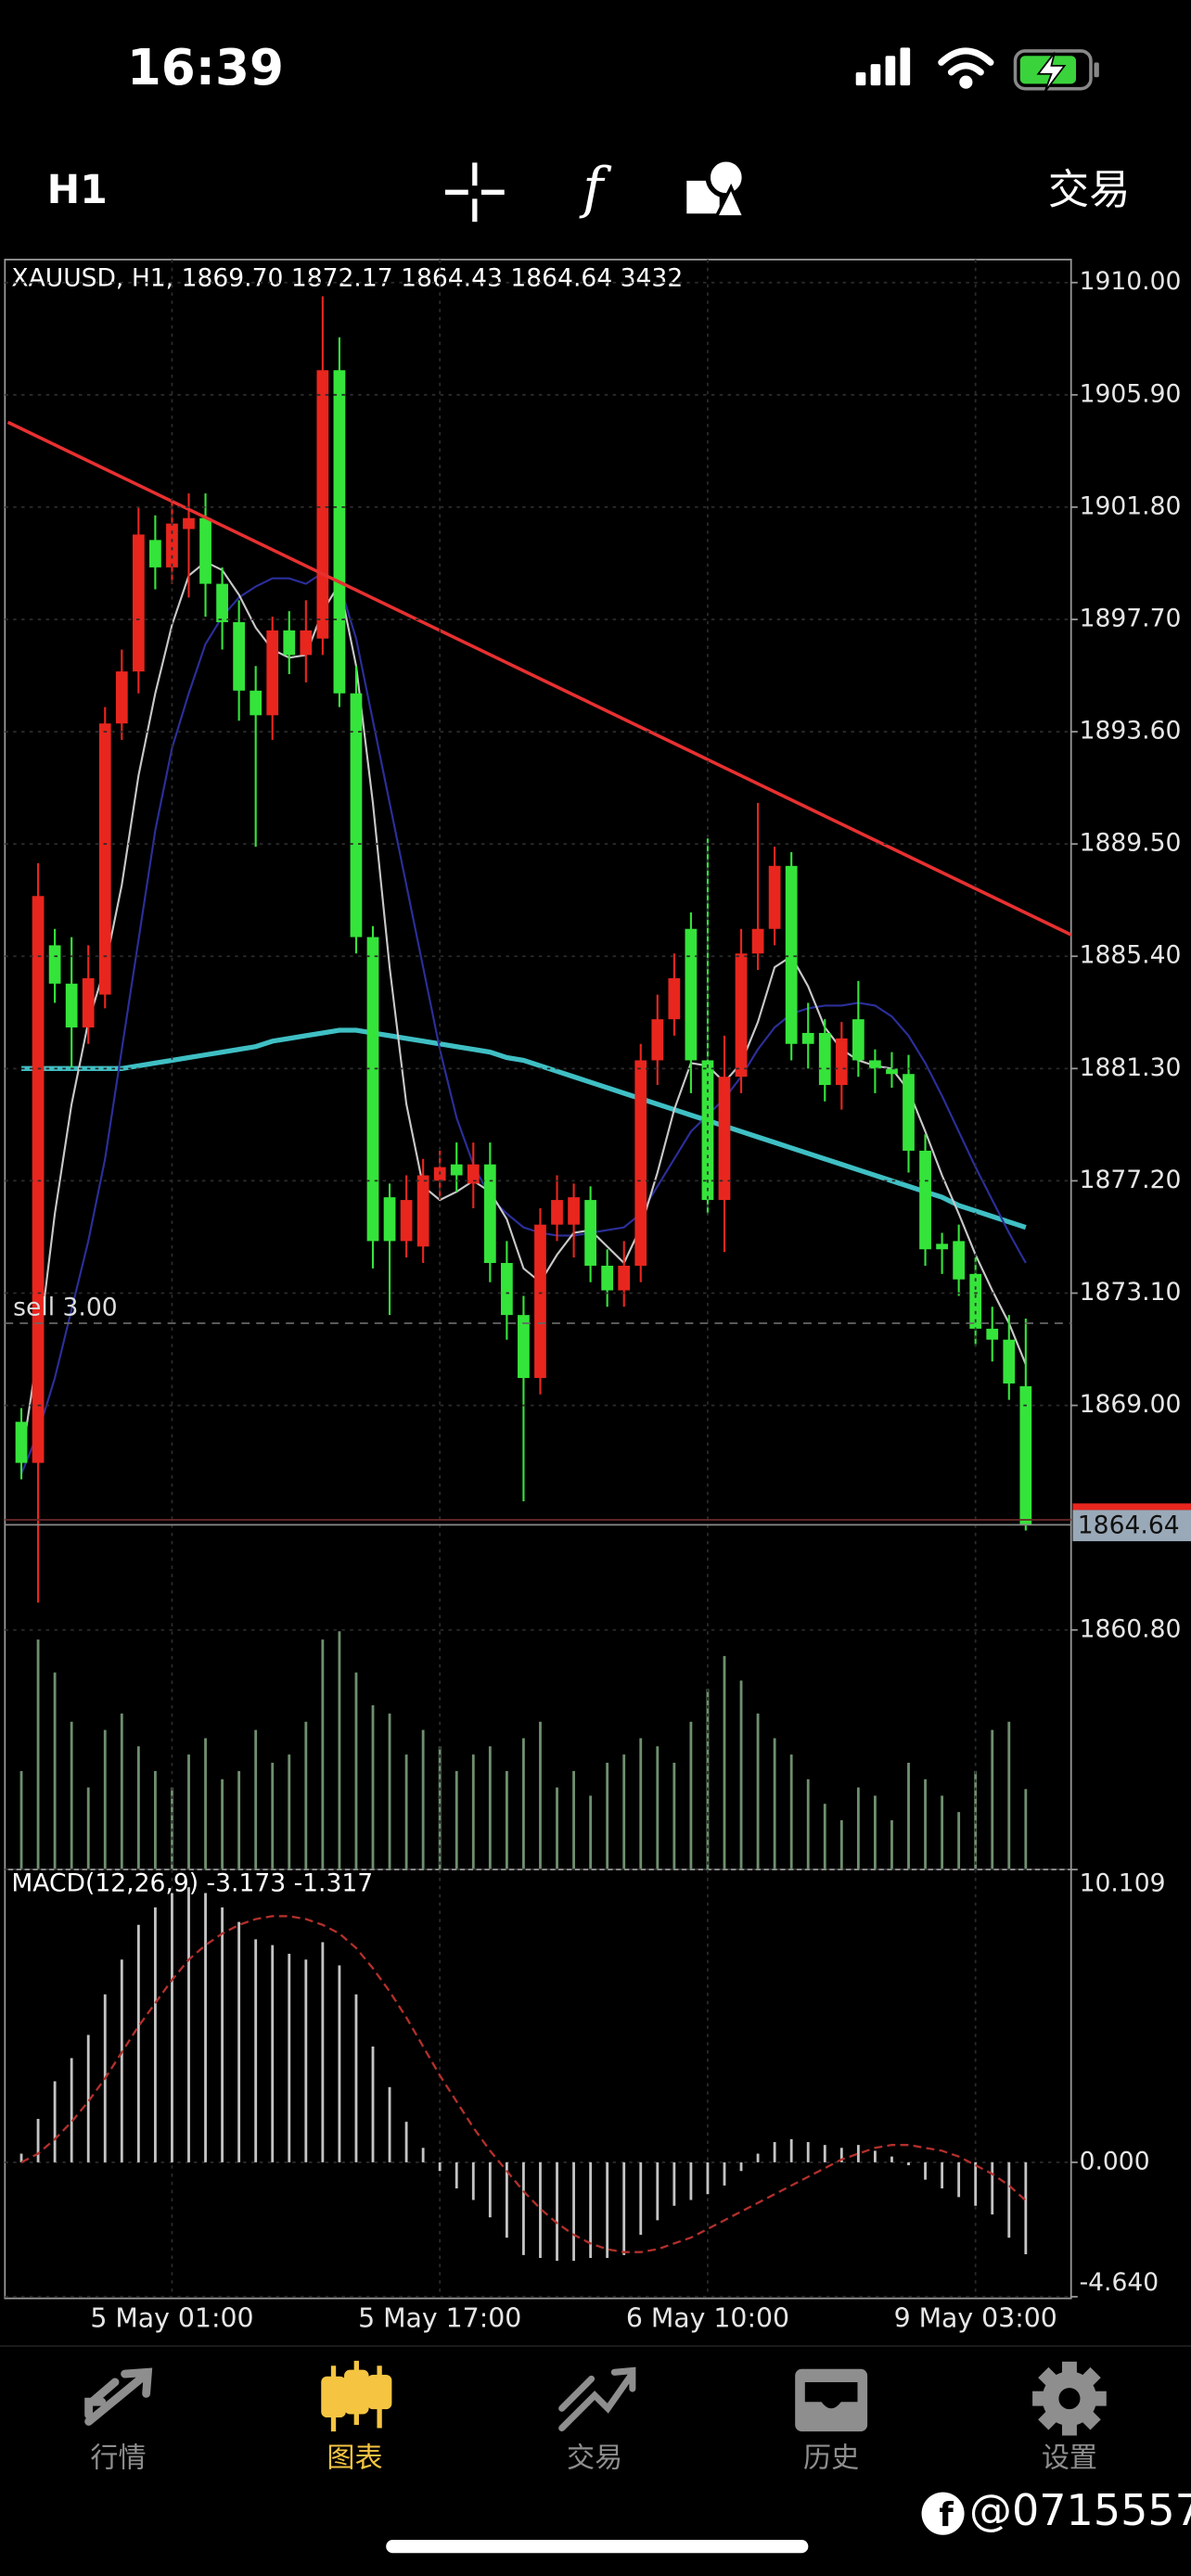 The height and width of the screenshot is (2576, 1191). What do you see at coordinates (1131, 1404) in the screenshot?
I see `y-tick-label: 1869.00` at bounding box center [1131, 1404].